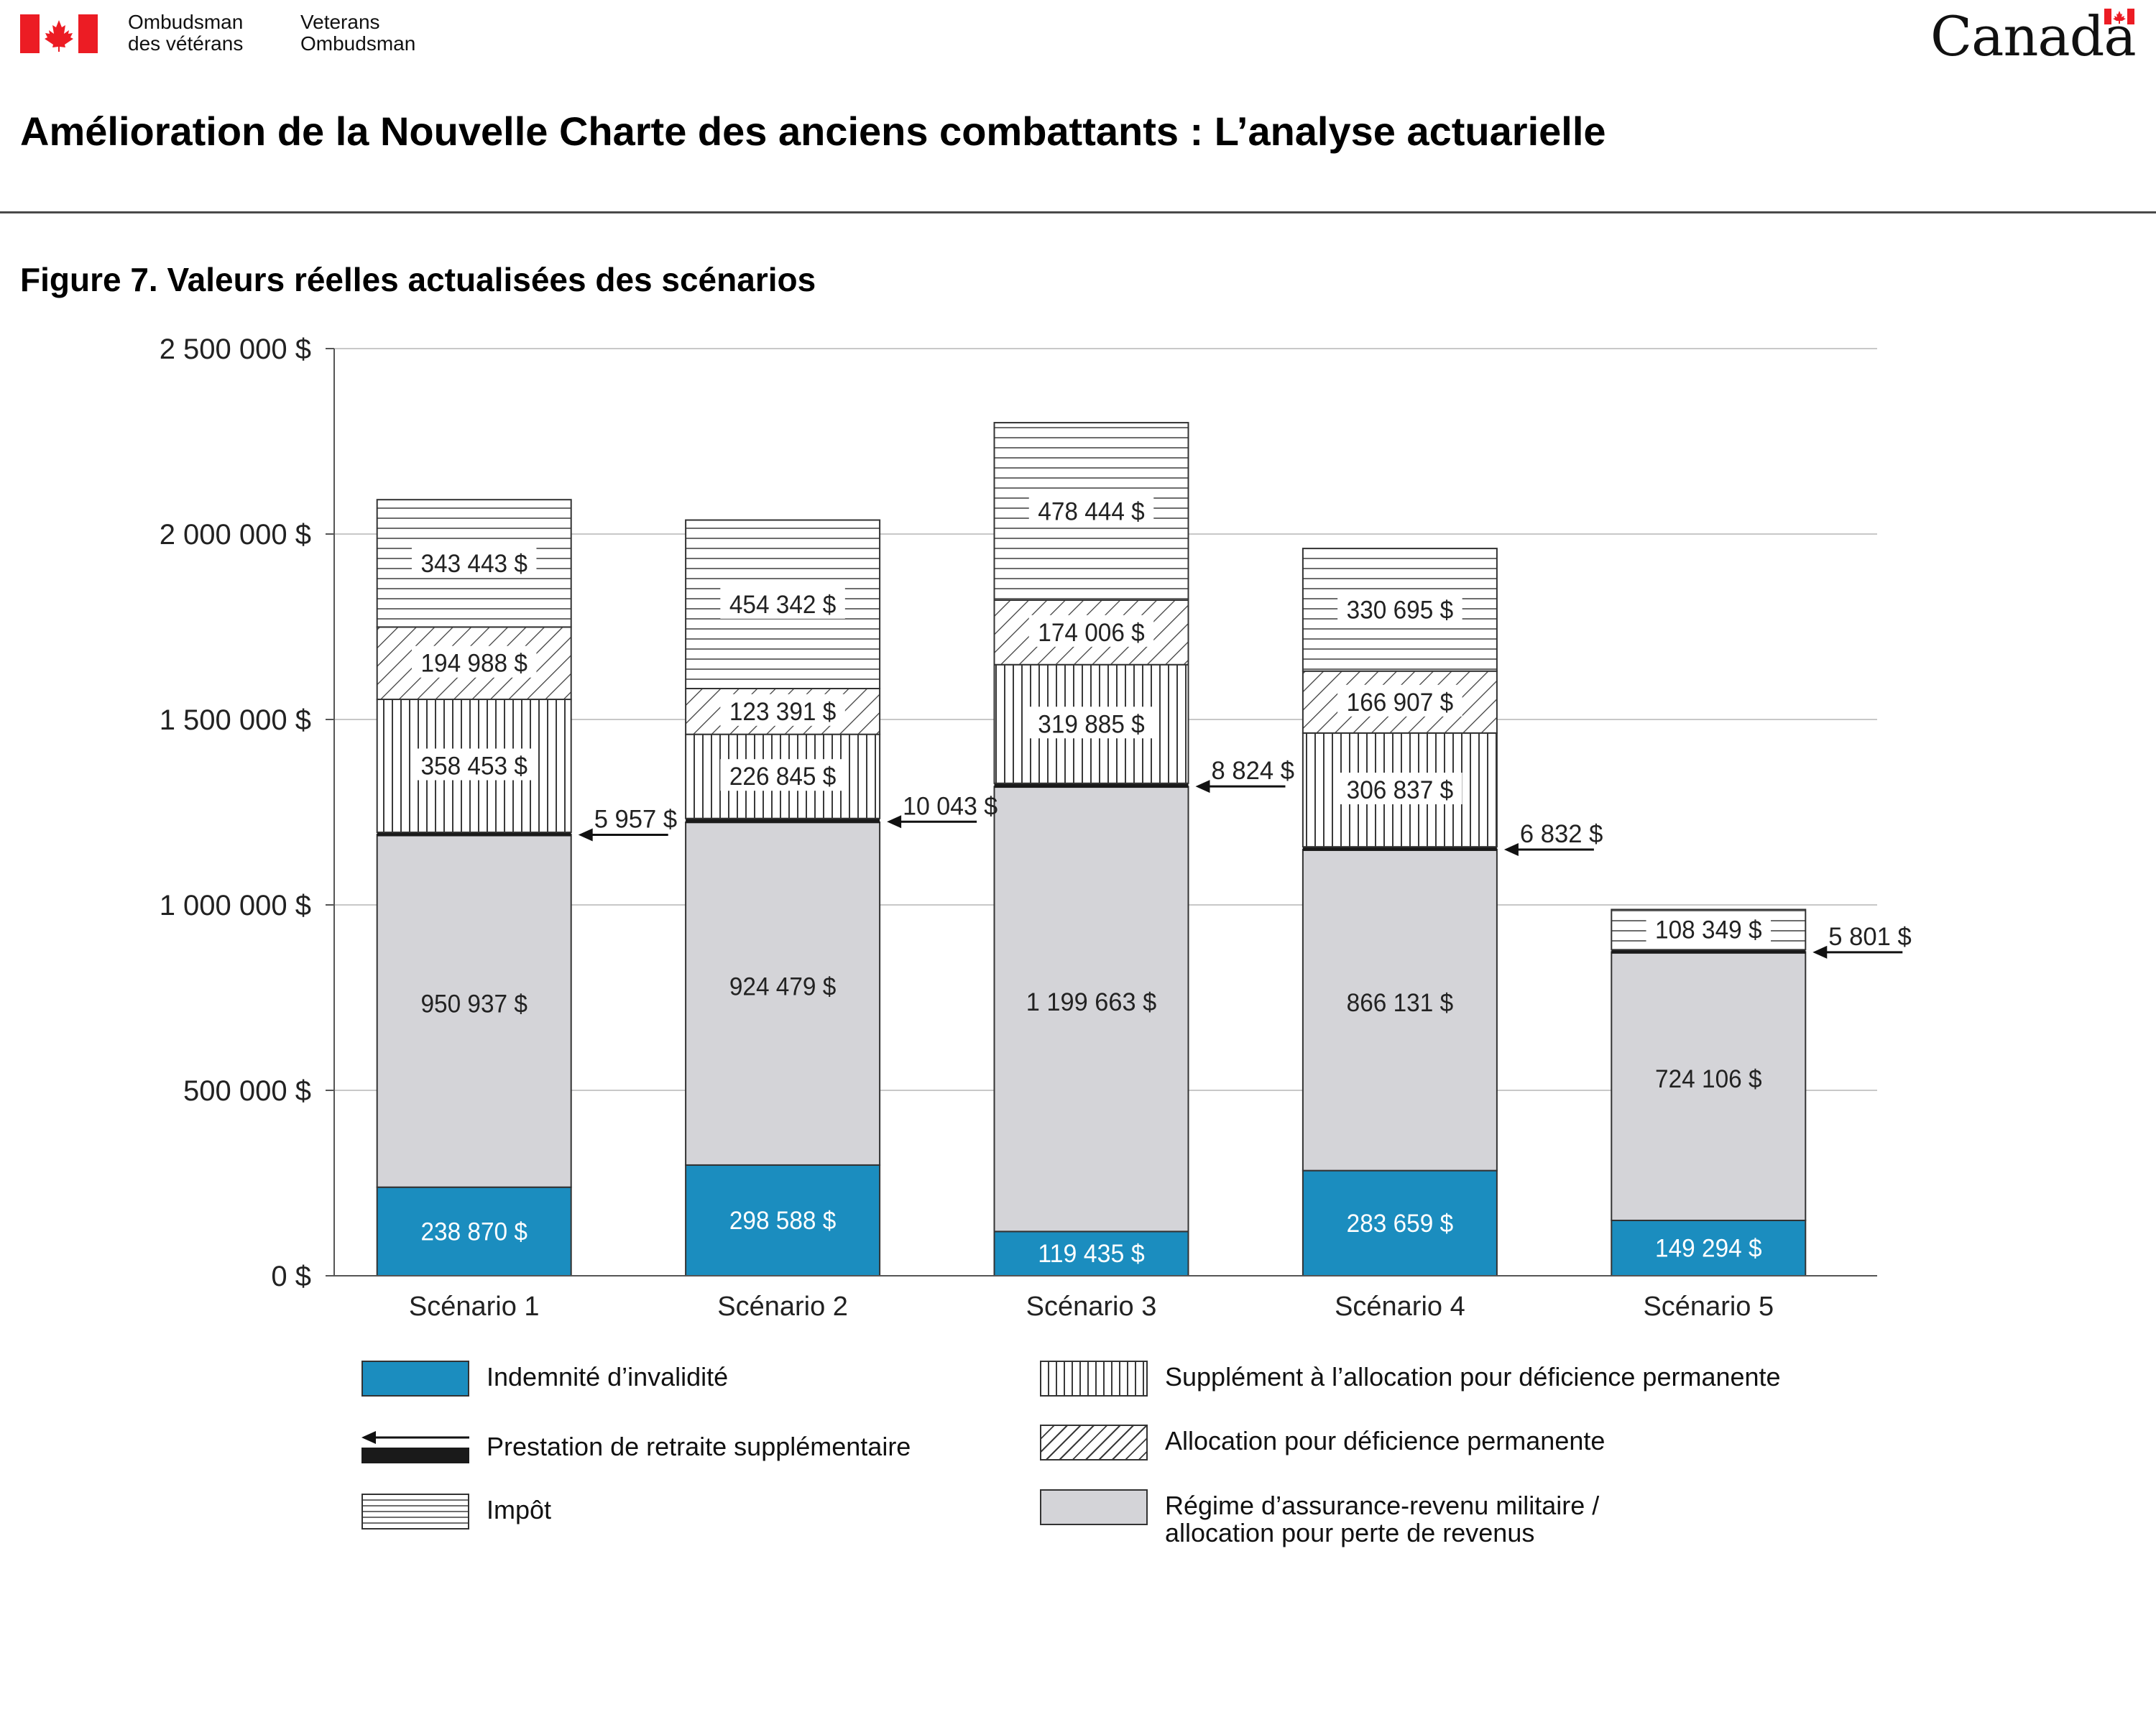 The width and height of the screenshot is (2156, 1725). What do you see at coordinates (235, 349) in the screenshot?
I see `y-tick-label: 2 500 000 $` at bounding box center [235, 349].